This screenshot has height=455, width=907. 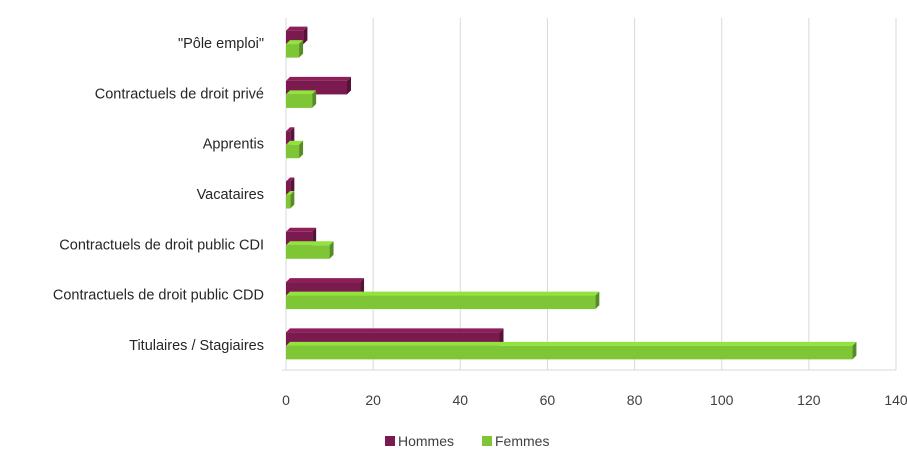 What do you see at coordinates (548, 400) in the screenshot?
I see `x-tick-label: 60` at bounding box center [548, 400].